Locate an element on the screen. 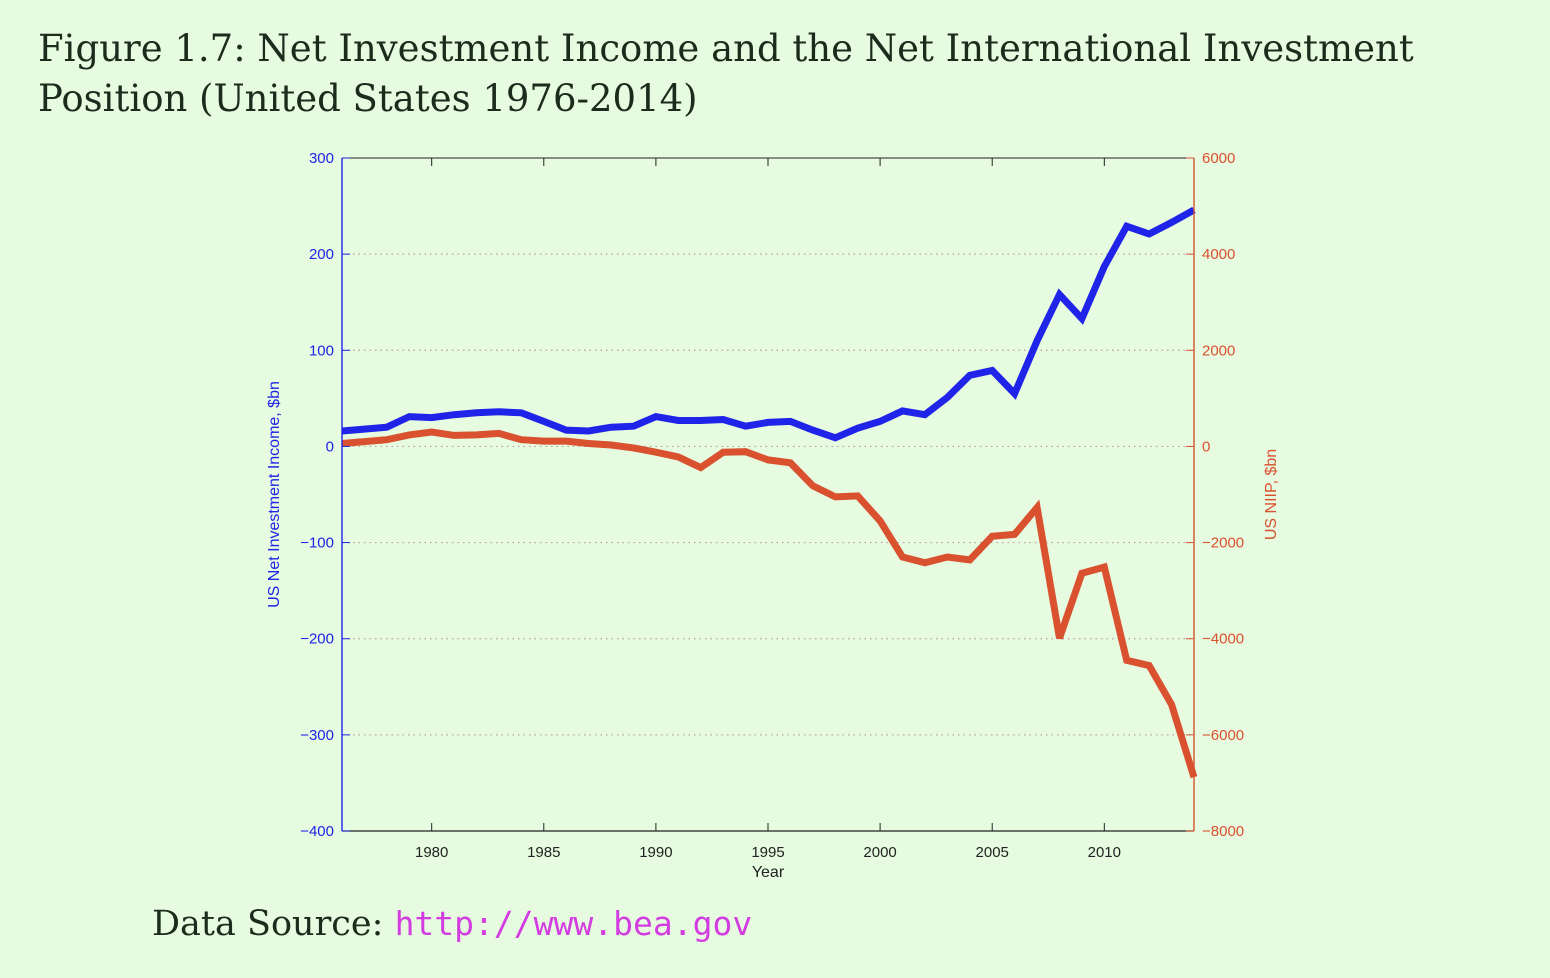  x-tick-label: 2010 is located at coordinates (1104, 852).